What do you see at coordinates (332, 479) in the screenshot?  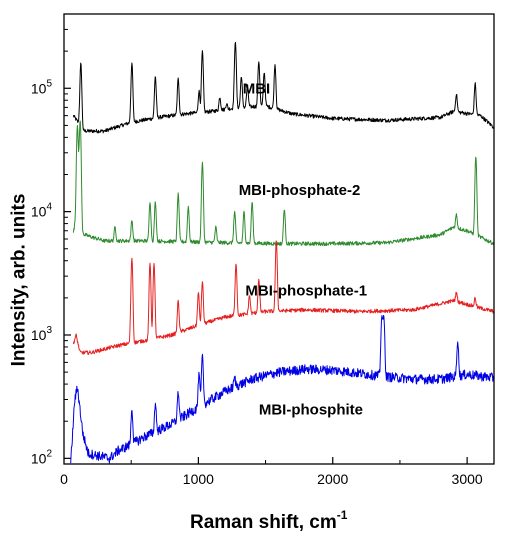 I see `x-tick-label-3: 2000` at bounding box center [332, 479].